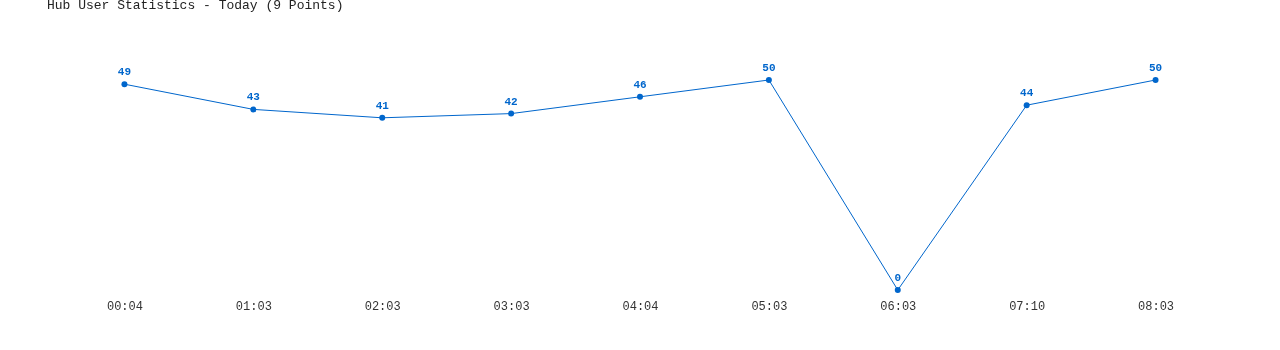 The image size is (1280, 350). I want to click on data-label: 42, so click(511, 101).